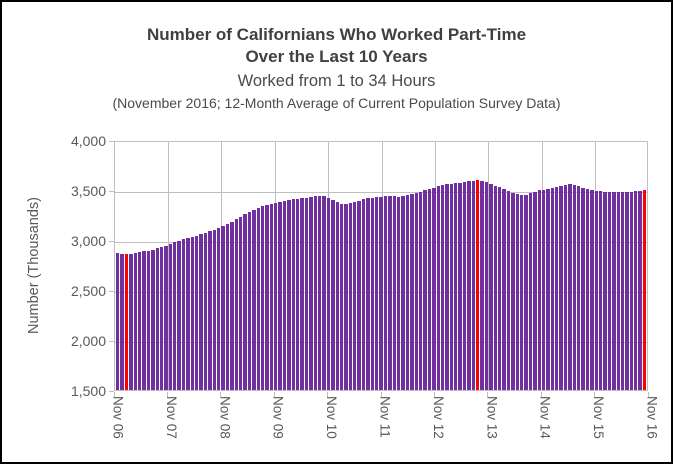 The height and width of the screenshot is (464, 673). Describe the element at coordinates (126, 322) in the screenshot. I see `bar-highlighted` at that location.